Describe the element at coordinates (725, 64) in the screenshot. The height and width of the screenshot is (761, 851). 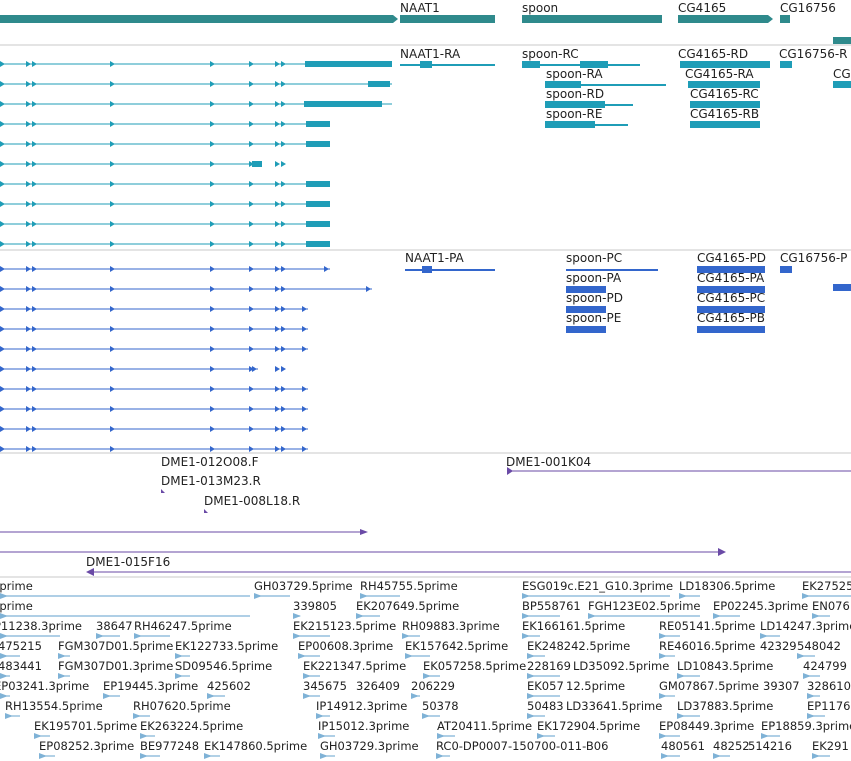
I see `transcript-cg4165-rd-exon` at that location.